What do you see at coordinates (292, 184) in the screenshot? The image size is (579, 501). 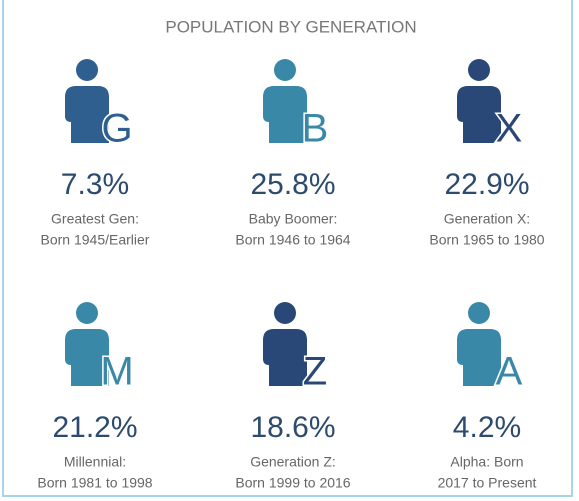 I see `percent: 25.8%` at bounding box center [292, 184].